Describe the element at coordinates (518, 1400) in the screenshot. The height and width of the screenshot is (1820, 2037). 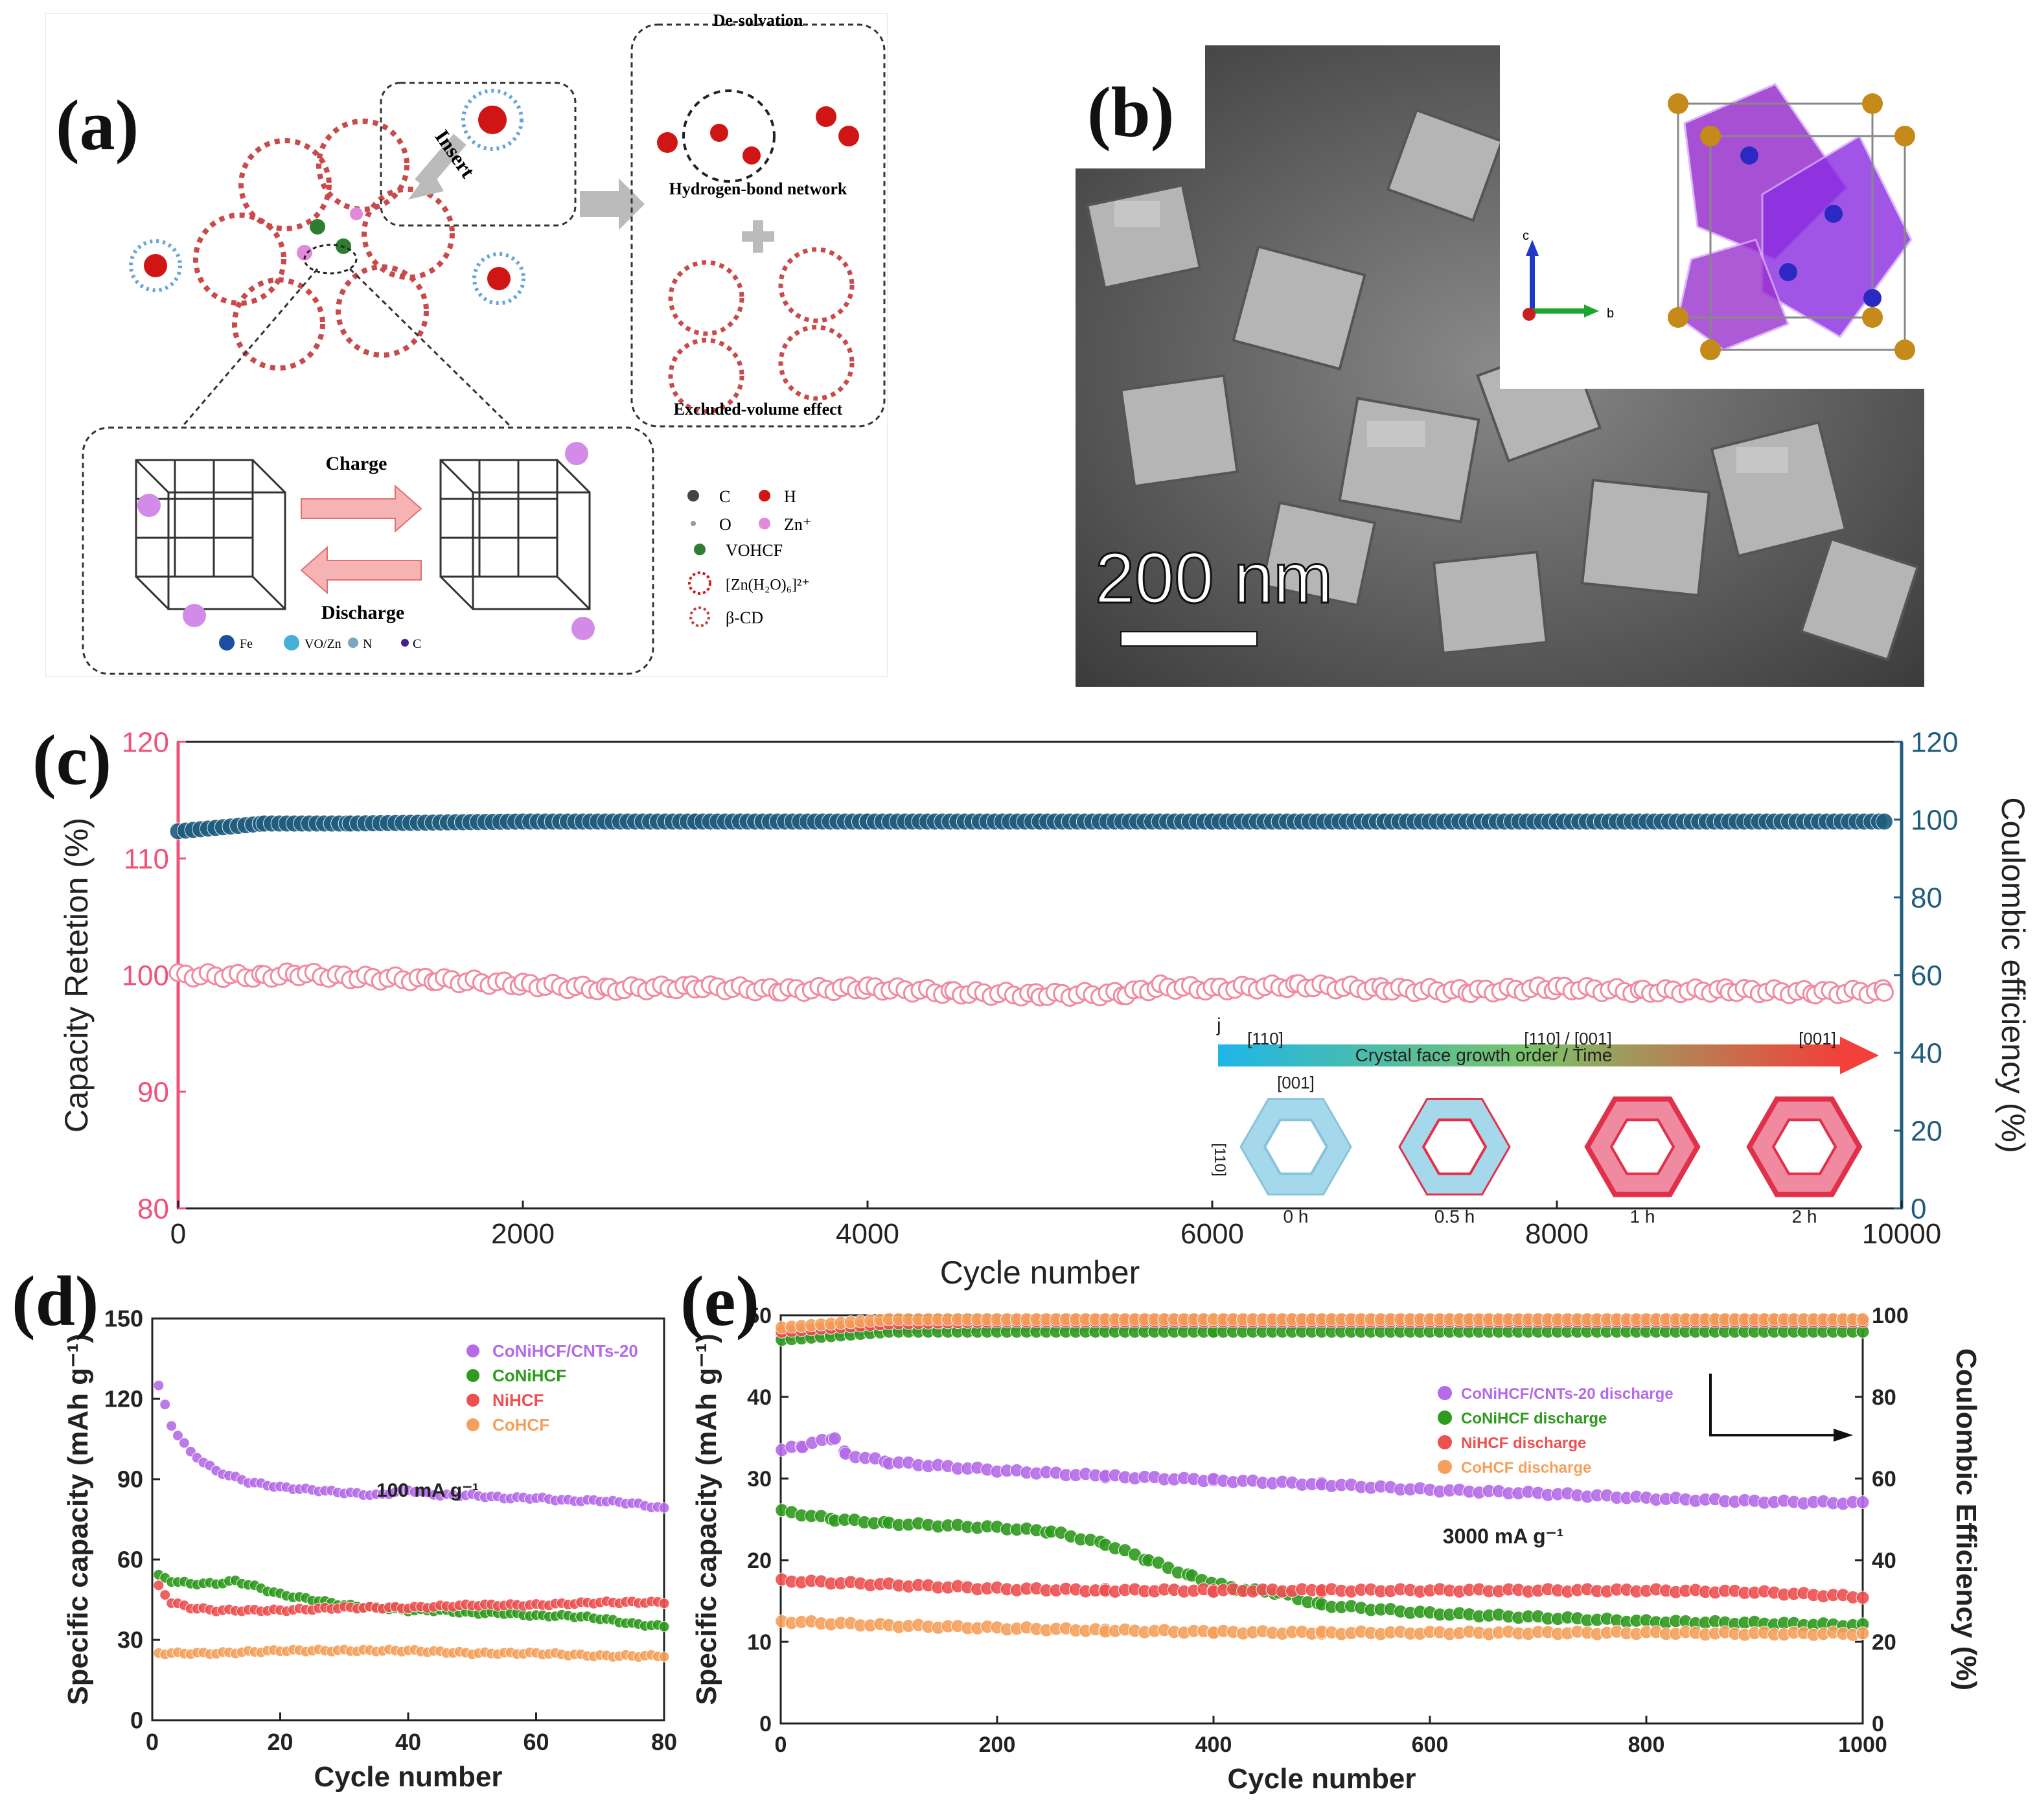
I see `legend-label: NiHCF` at that location.